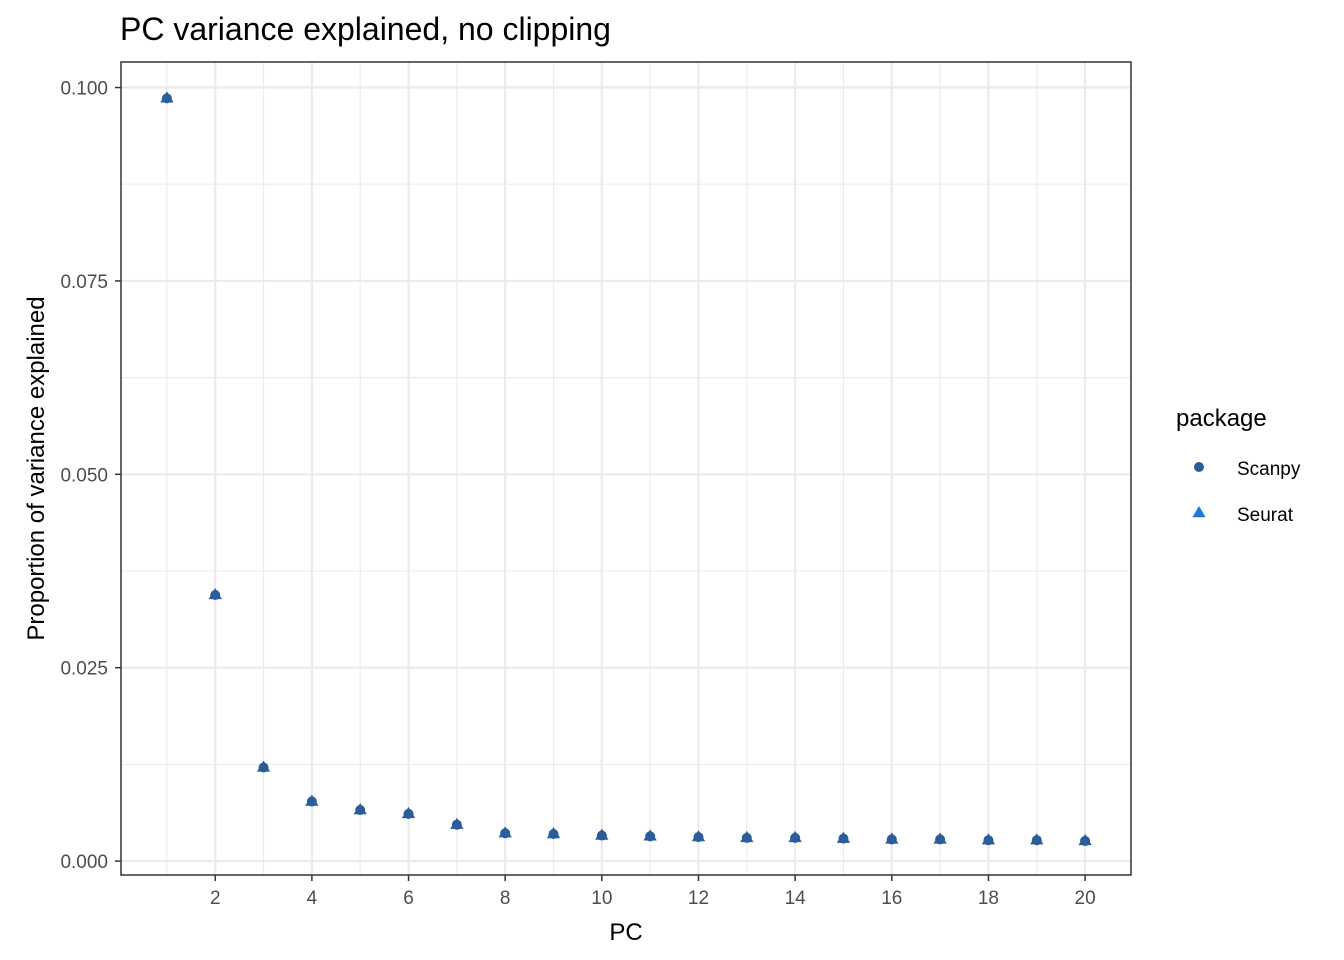  What do you see at coordinates (891, 898) in the screenshot?
I see `x-tick-label-7: 16` at bounding box center [891, 898].